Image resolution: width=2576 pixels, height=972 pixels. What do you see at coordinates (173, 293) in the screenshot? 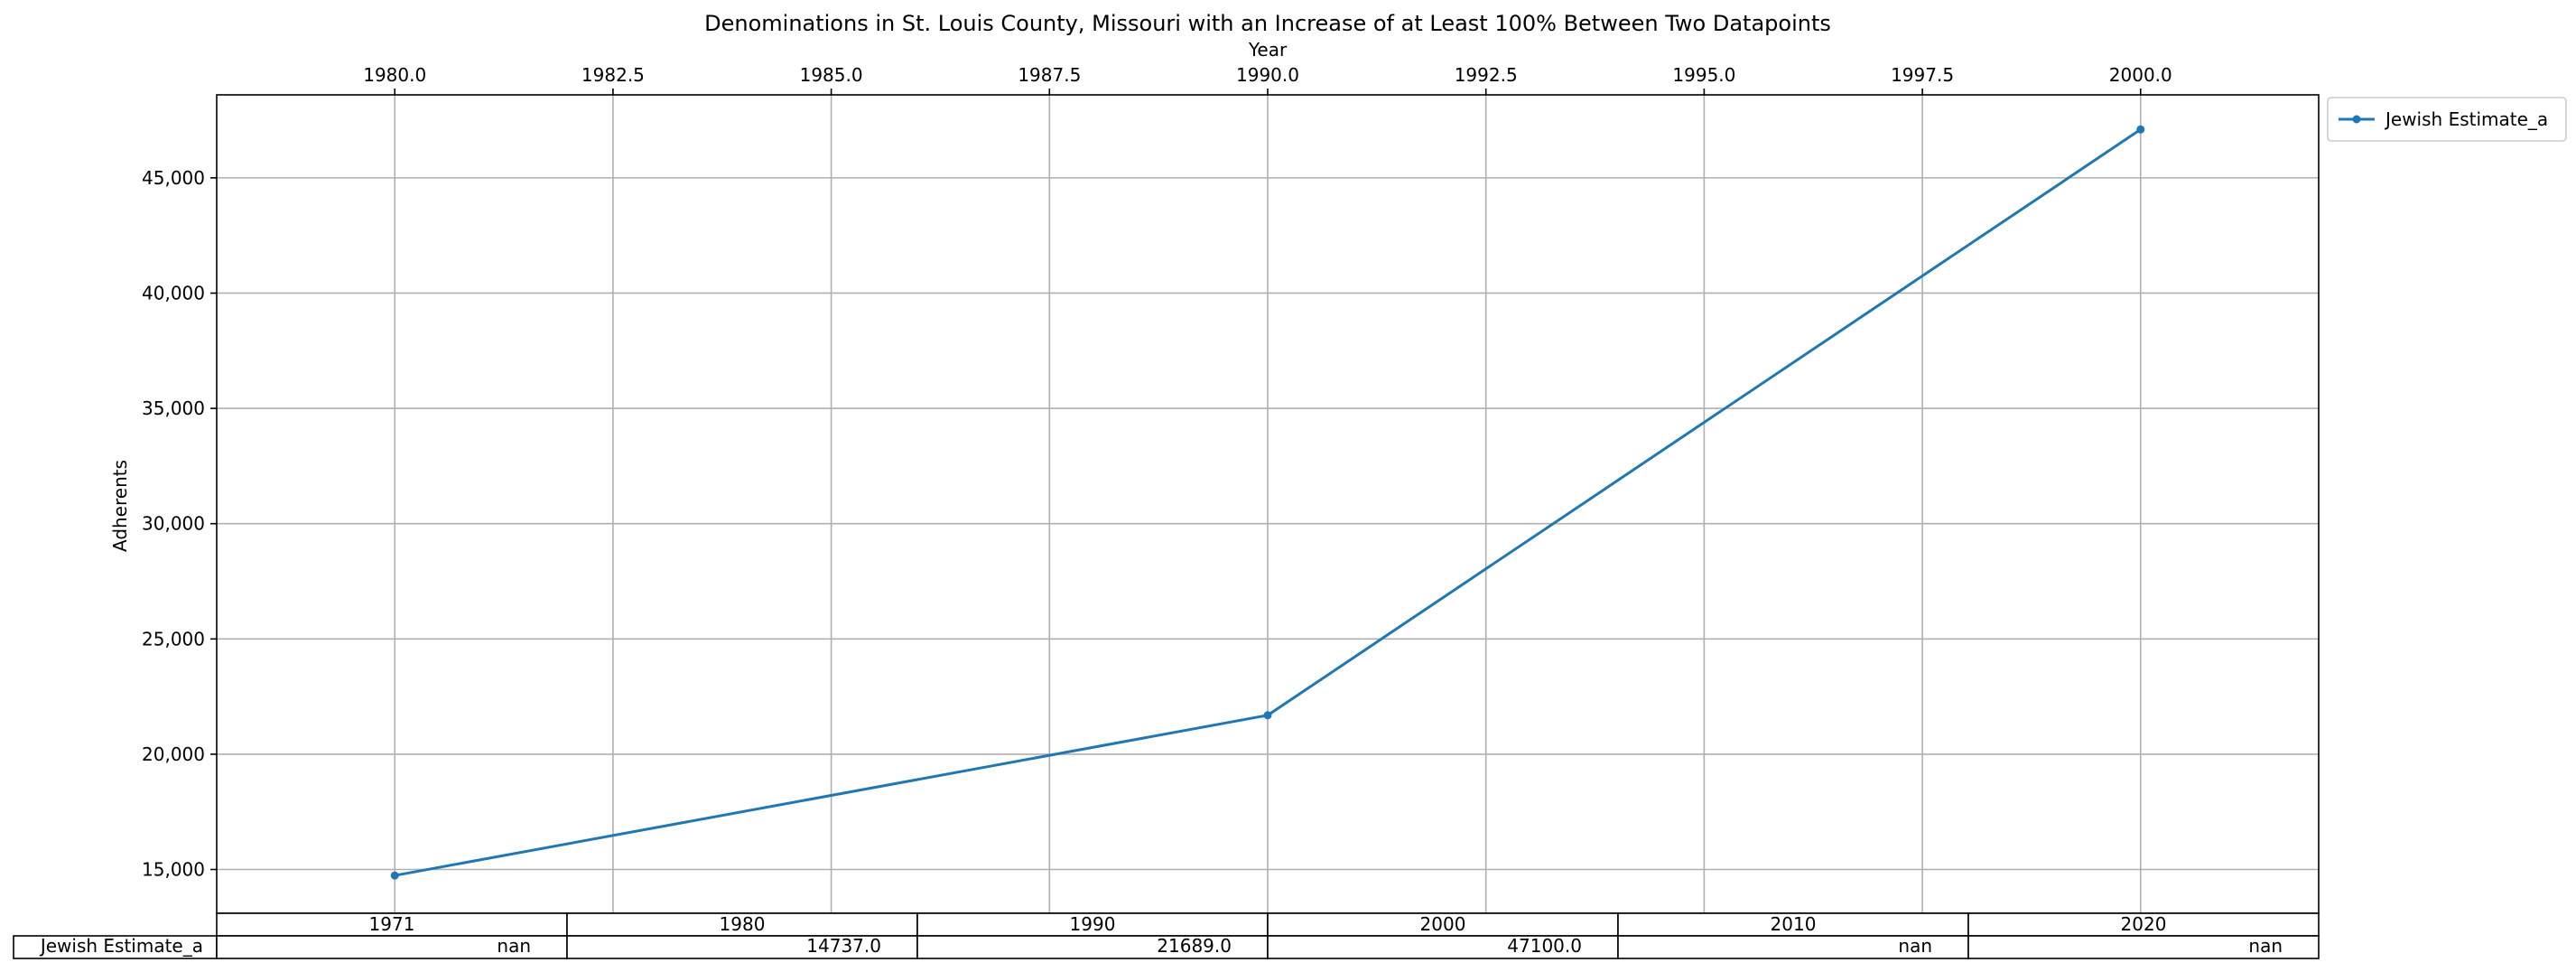
I see `y-tick-label: 40,000` at bounding box center [173, 293].